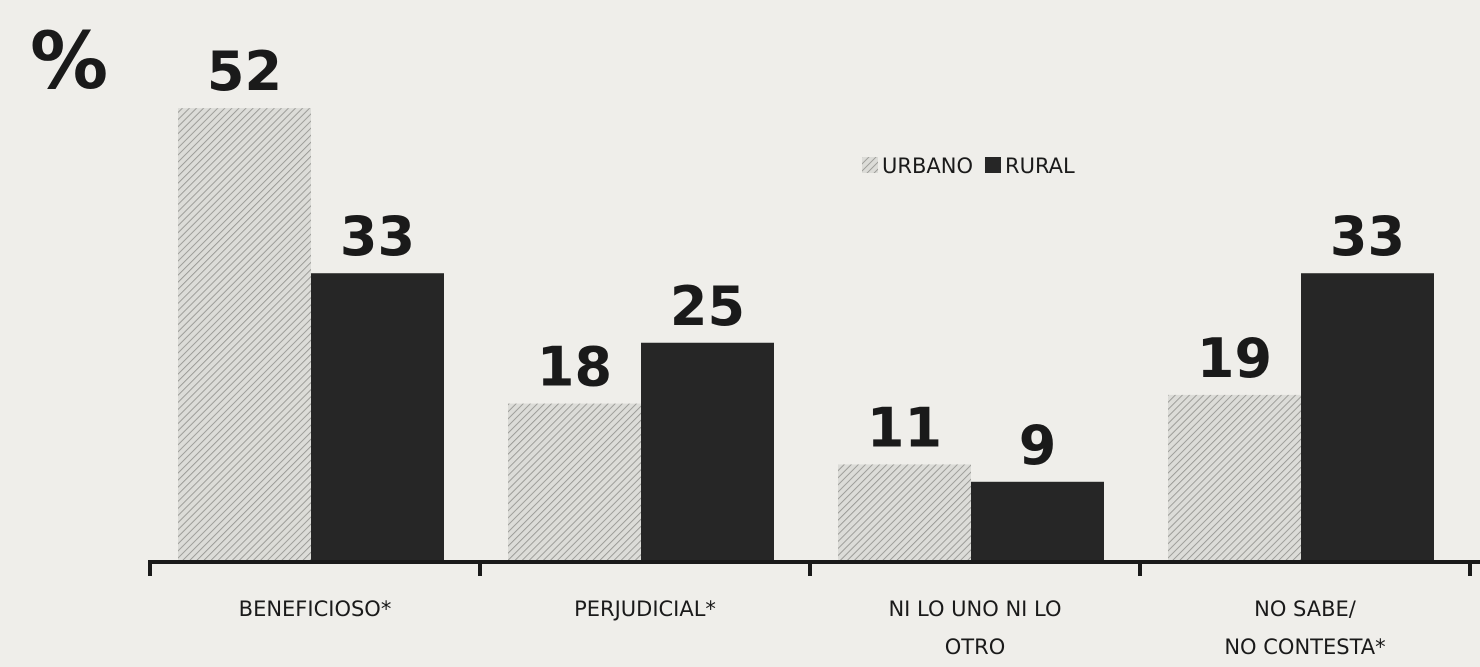 Image resolution: width=1480 pixels, height=667 pixels. I want to click on x-tick-label: NO SABE/ NO CONTESTA*, so click(1305, 628).